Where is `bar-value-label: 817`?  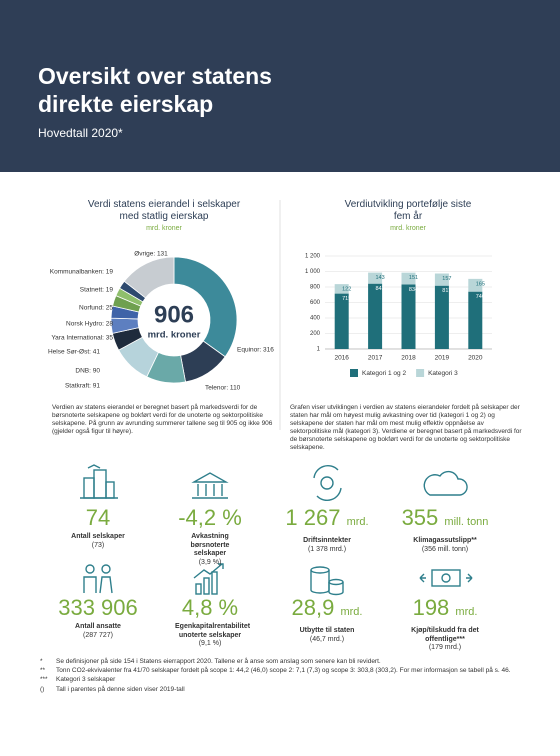
bar-value-label: 817 is located at coordinates (446, 291).